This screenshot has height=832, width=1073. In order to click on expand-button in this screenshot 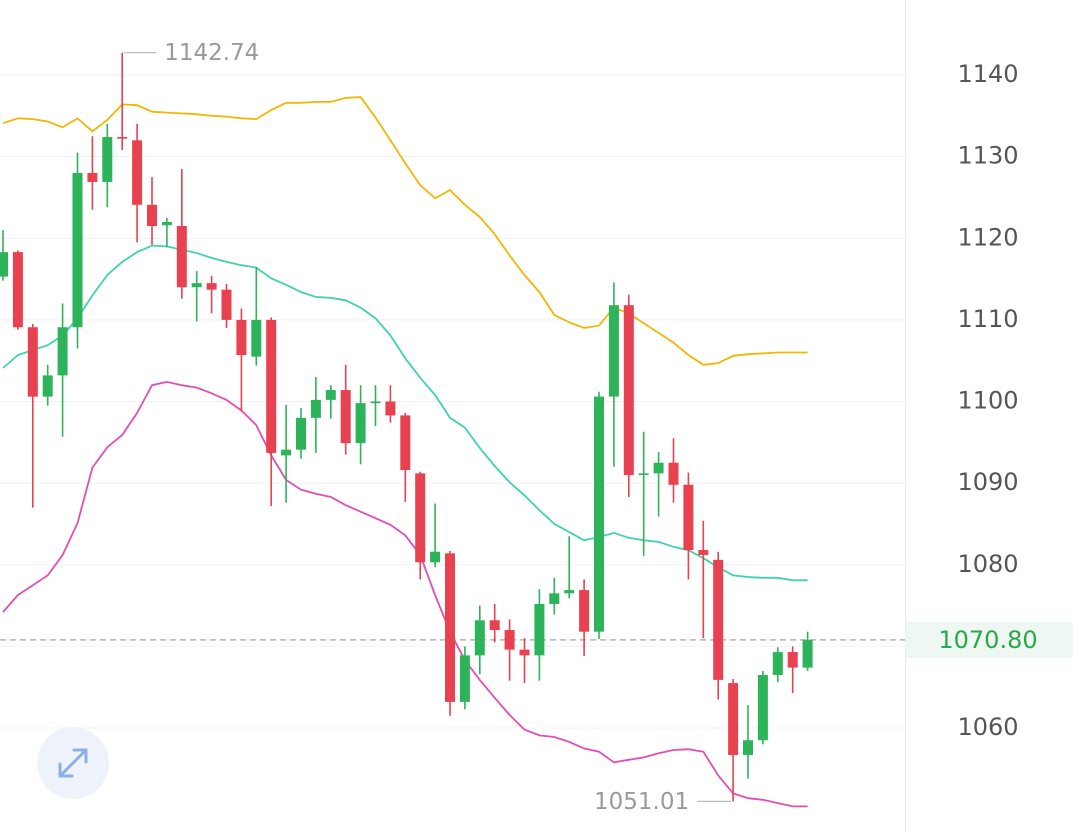, I will do `click(73, 763)`.